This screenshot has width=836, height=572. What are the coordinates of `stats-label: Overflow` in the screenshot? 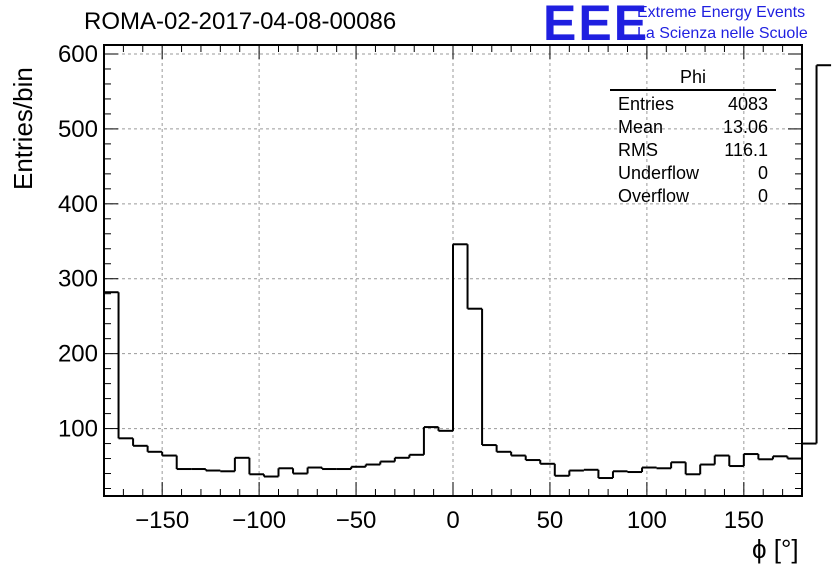 It's located at (654, 196).